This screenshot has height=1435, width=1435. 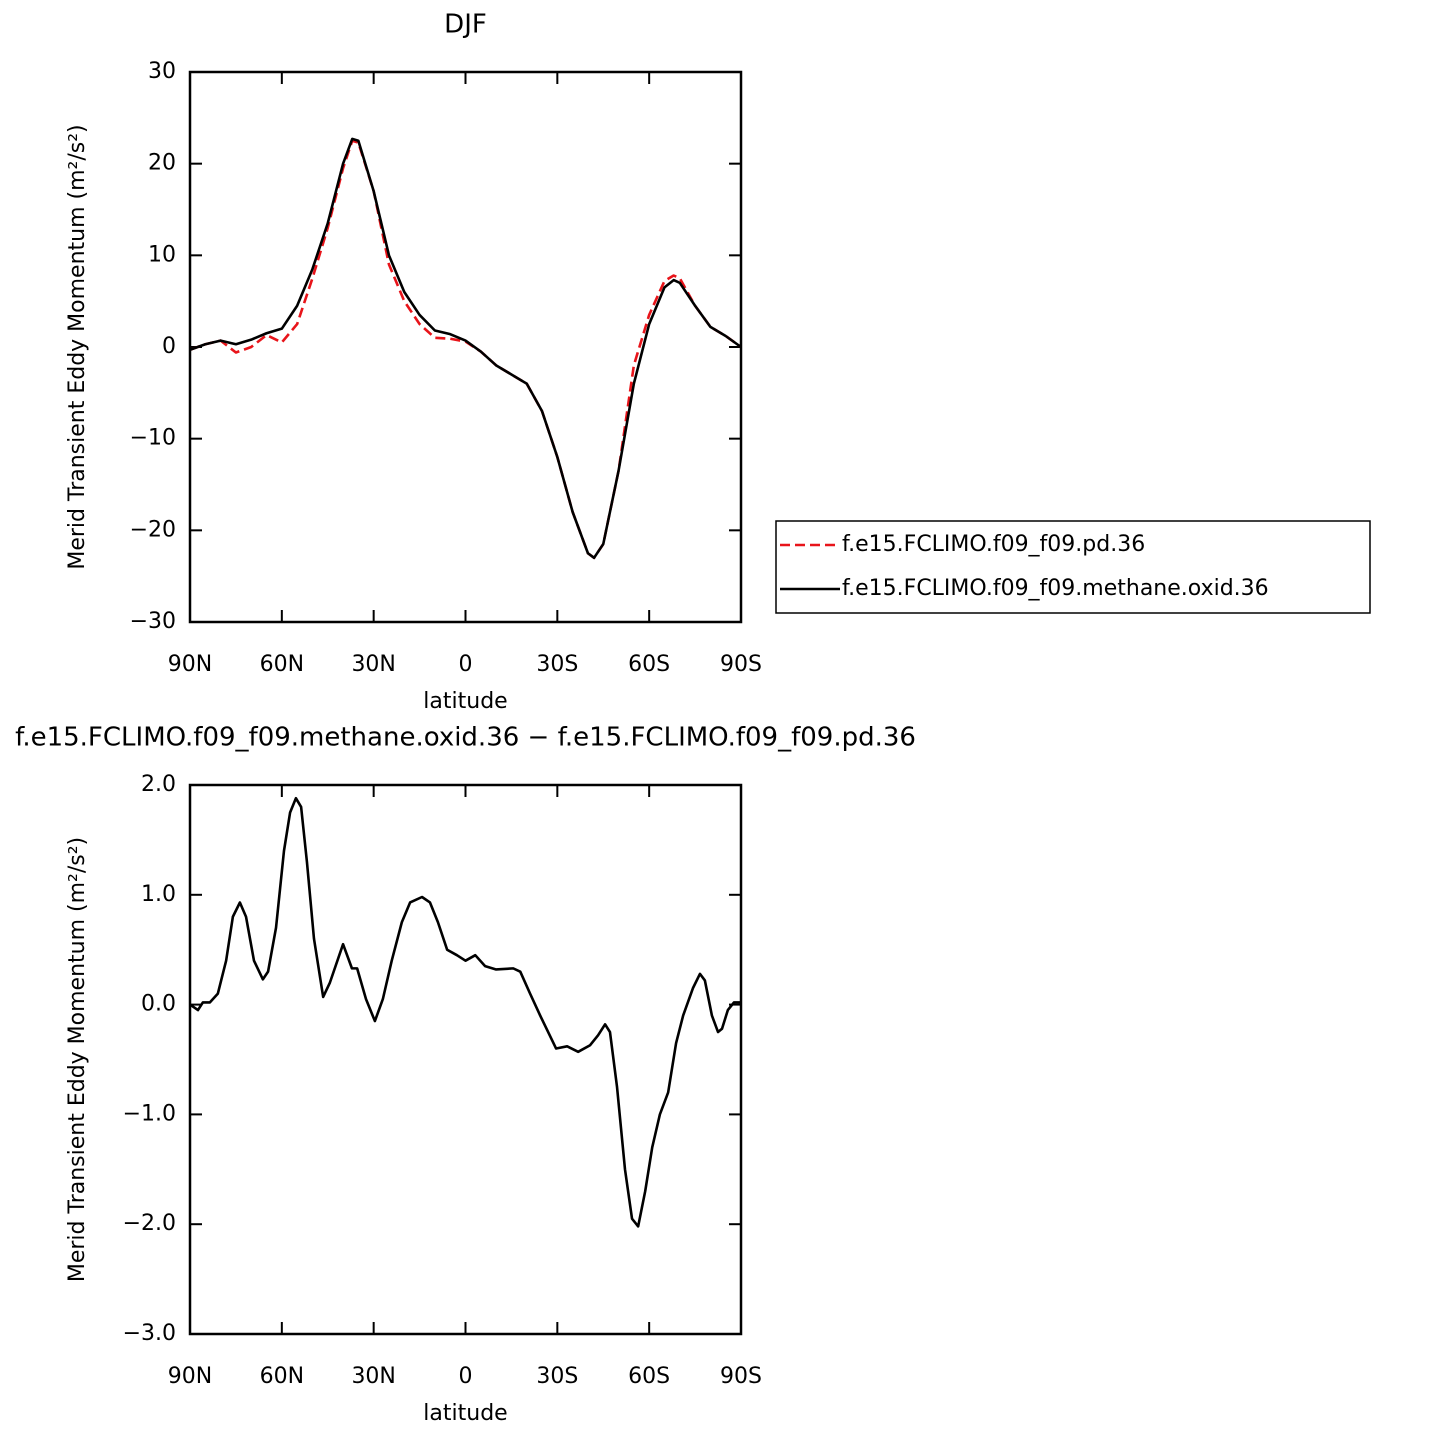 What do you see at coordinates (153, 621) in the screenshot?
I see `y-tick-label: −30` at bounding box center [153, 621].